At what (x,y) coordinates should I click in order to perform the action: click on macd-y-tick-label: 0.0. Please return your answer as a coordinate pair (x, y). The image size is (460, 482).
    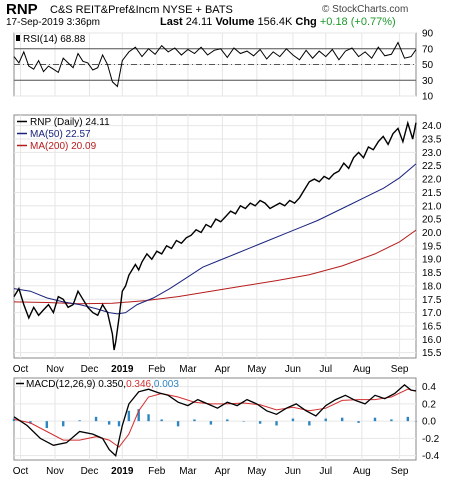
    Looking at the image, I should click on (429, 422).